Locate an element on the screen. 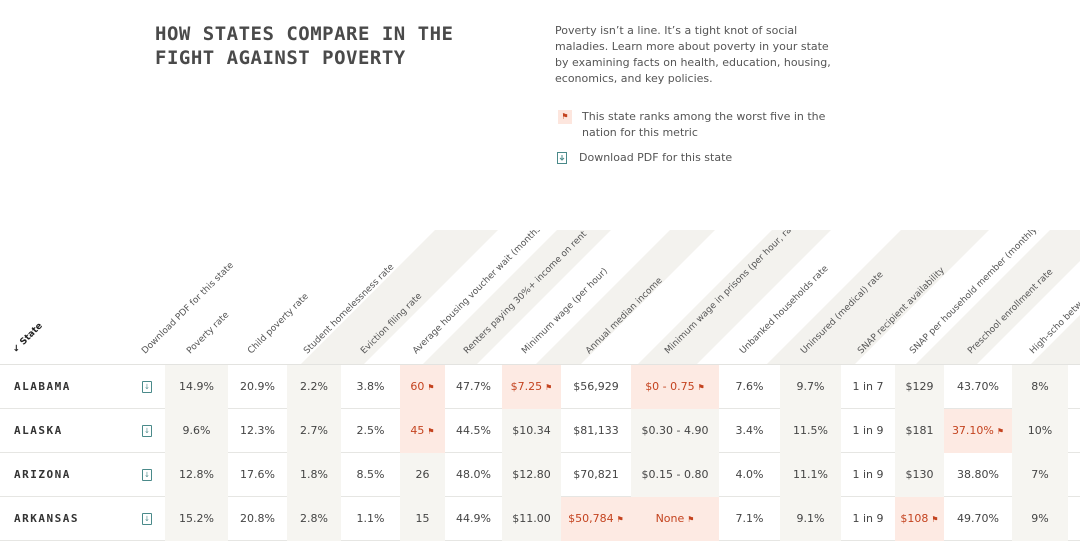  cell-value: 7.6% is located at coordinates (749, 386).